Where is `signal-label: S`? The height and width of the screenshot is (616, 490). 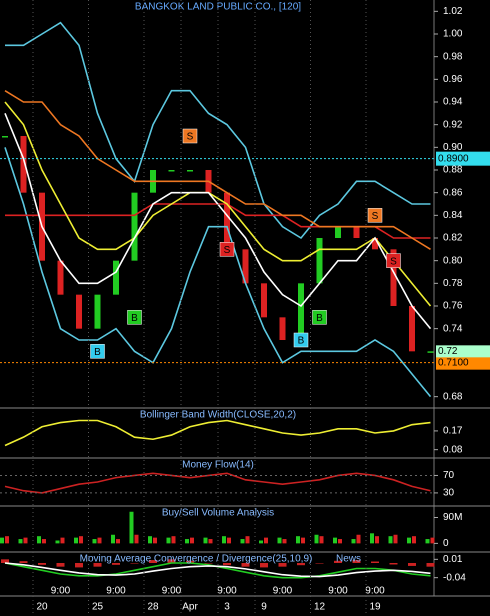
signal-label: S is located at coordinates (190, 137).